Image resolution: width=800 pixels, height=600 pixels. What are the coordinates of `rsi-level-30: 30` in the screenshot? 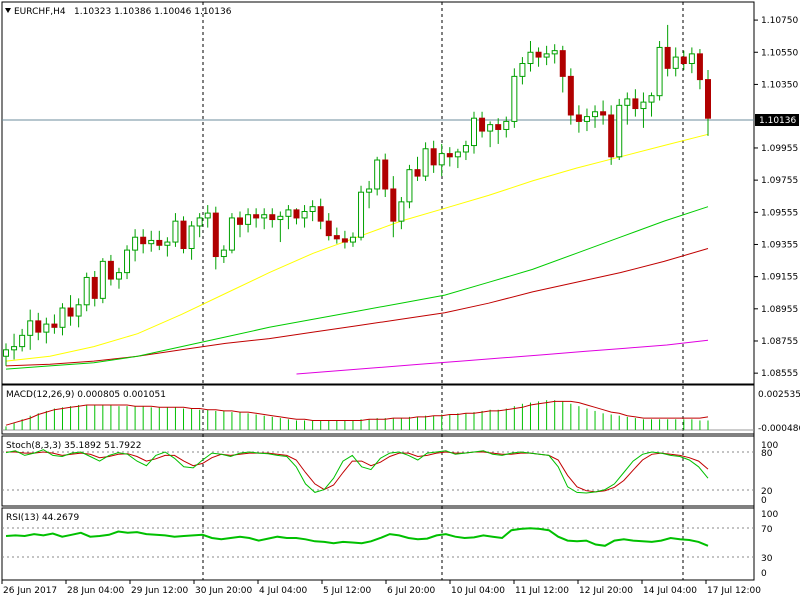 It's located at (767, 559).